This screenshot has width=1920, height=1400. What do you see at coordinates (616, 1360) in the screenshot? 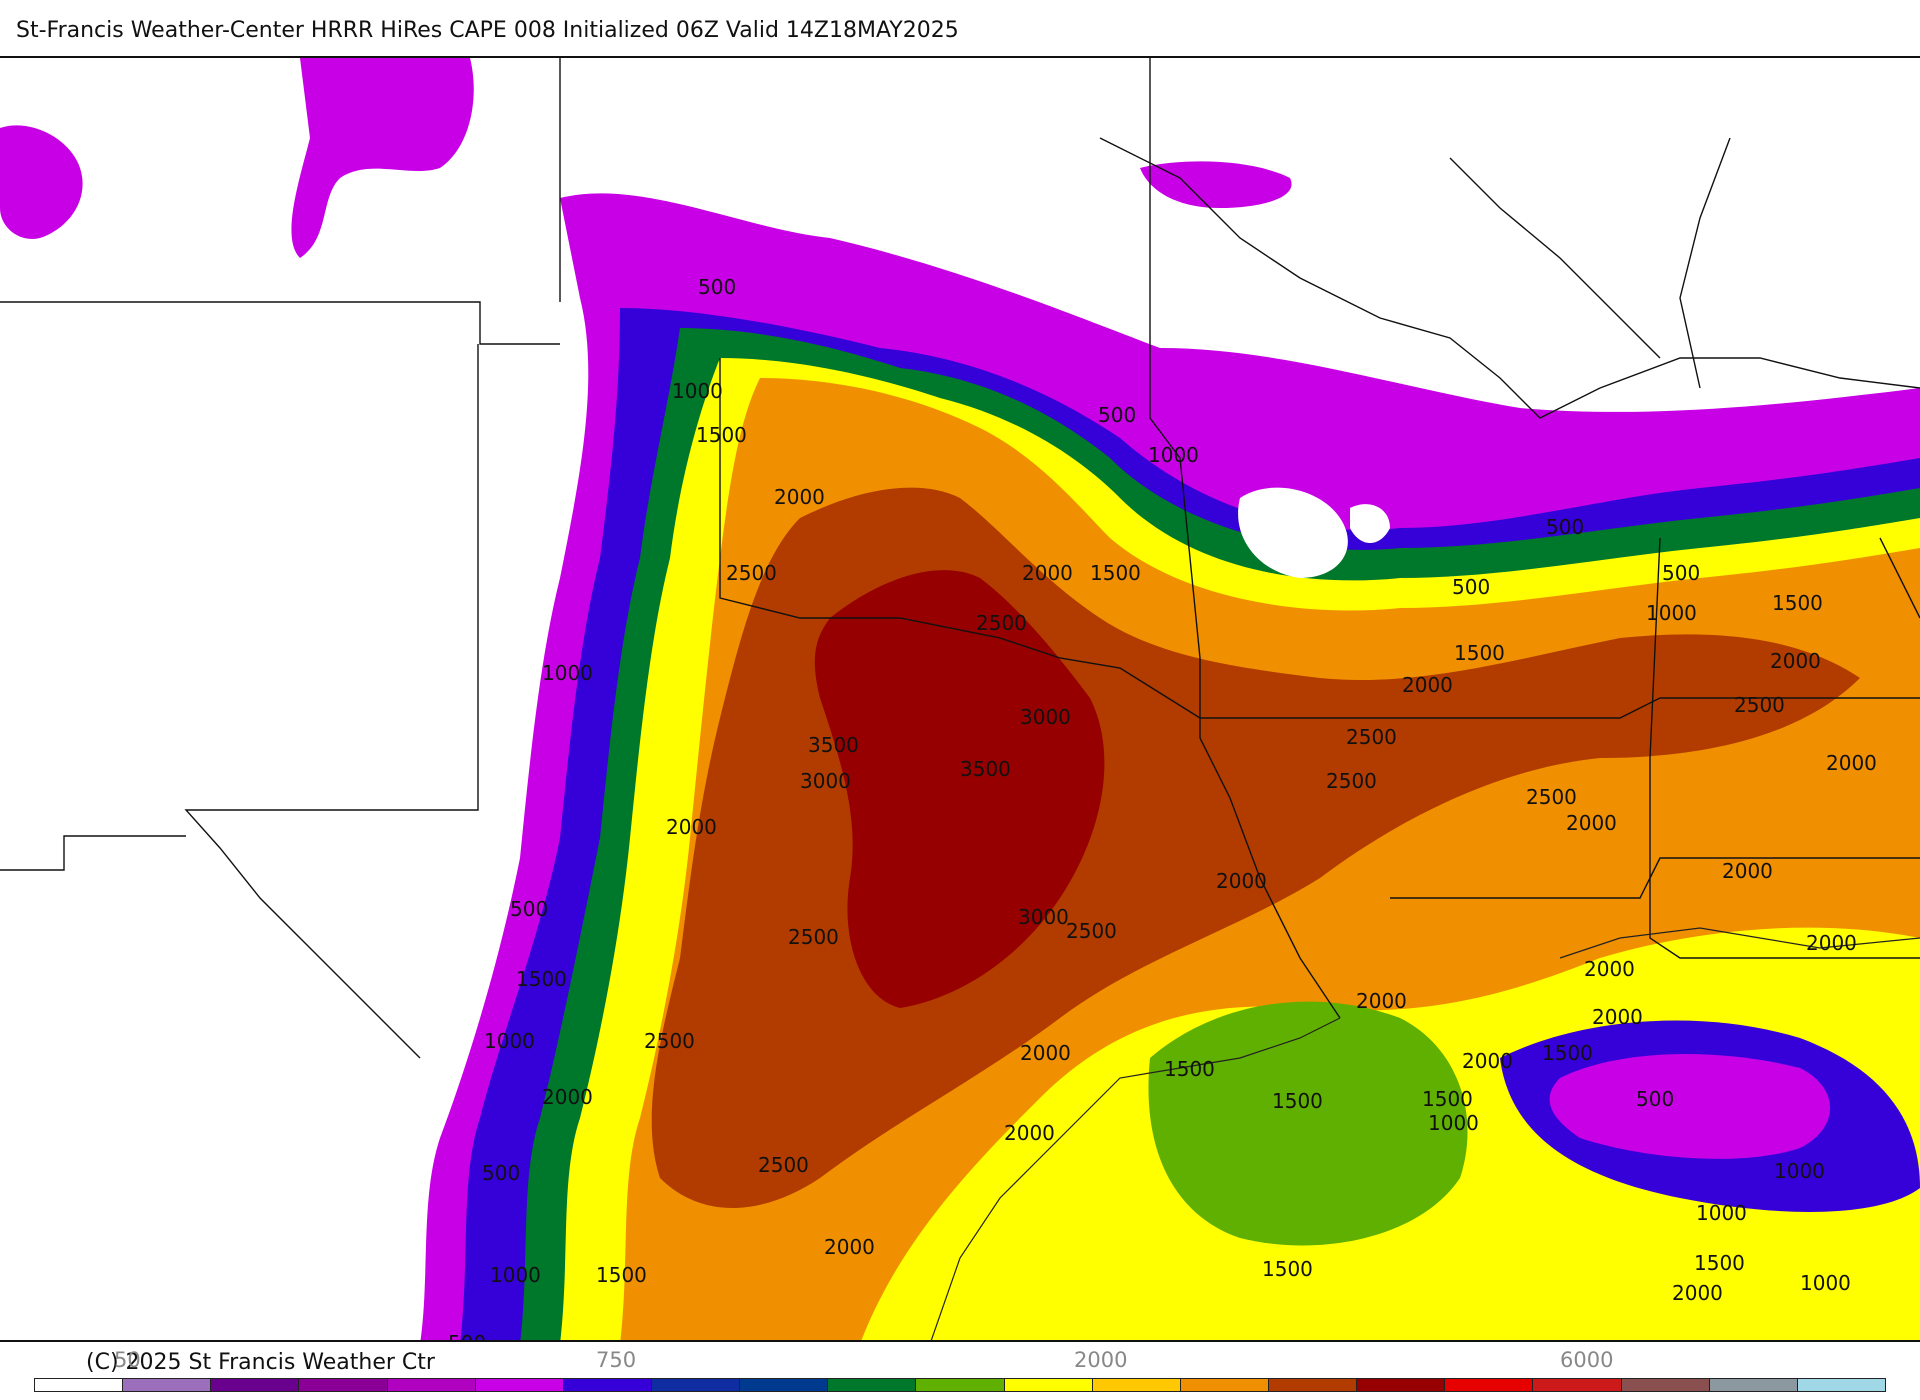
I see `colorbar-tick-label: 750` at bounding box center [616, 1360].